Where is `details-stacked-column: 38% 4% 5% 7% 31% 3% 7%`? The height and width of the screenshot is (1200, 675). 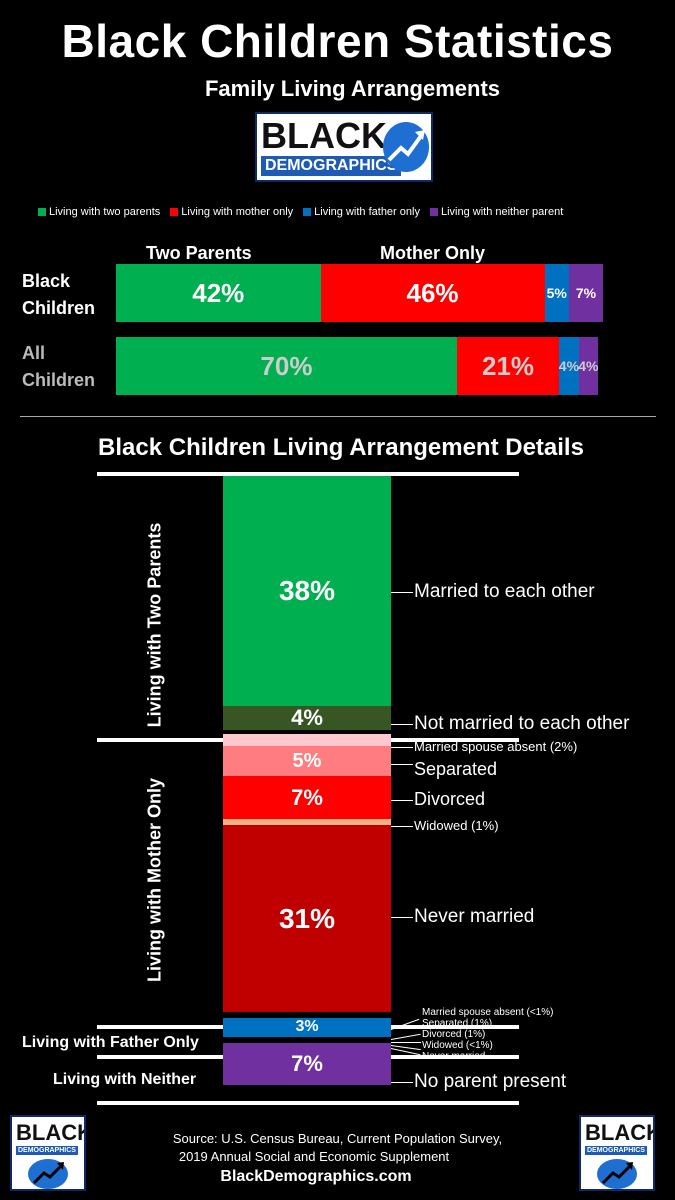
details-stacked-column: 38% 4% 5% 7% 31% 3% 7% is located at coordinates (307, 787).